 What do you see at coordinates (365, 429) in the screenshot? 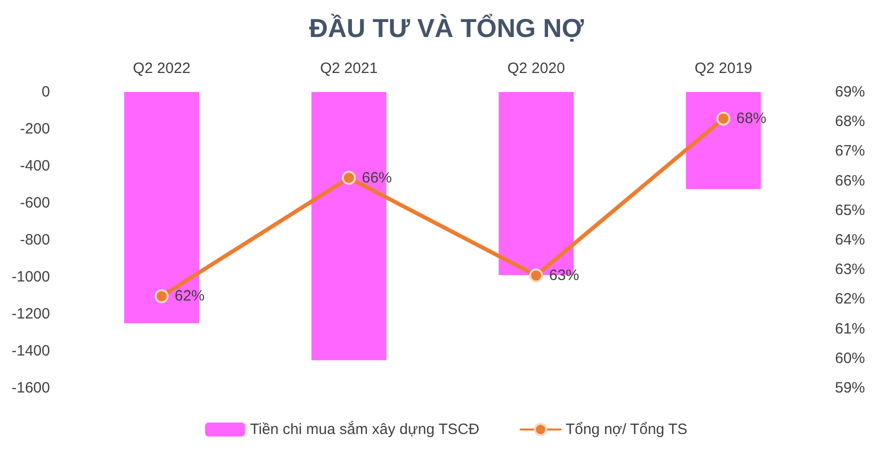
I see `legend-label: Tiền chi mua sắm xây dựng TSCĐ` at bounding box center [365, 429].